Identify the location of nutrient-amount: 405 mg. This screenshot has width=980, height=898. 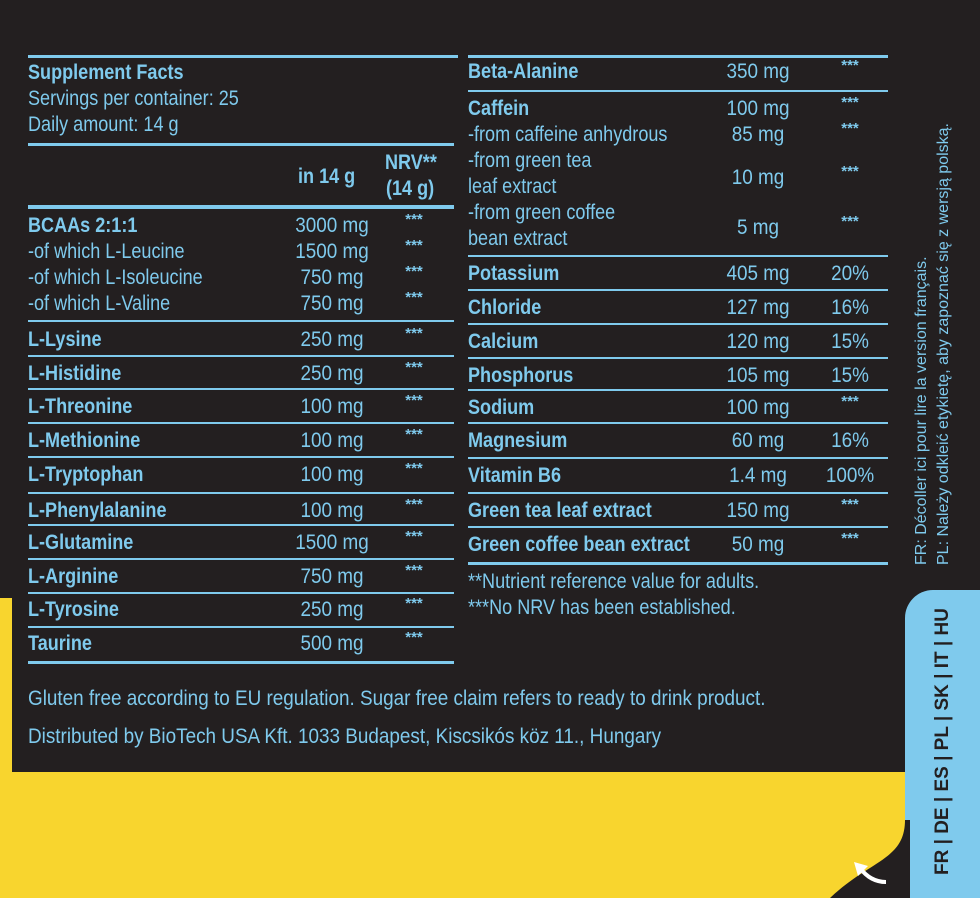
(758, 273).